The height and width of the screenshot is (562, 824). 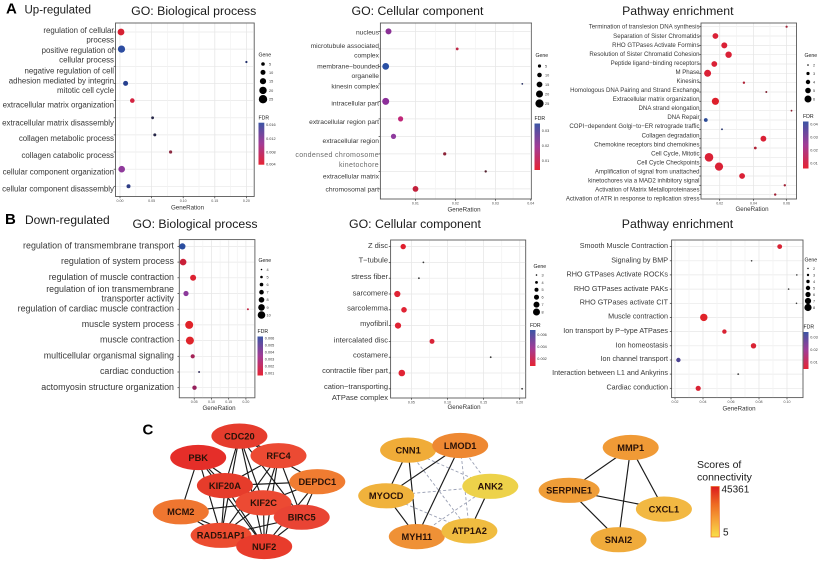 What do you see at coordinates (180, 512) in the screenshot?
I see `svg-text: MCM2` at bounding box center [180, 512].